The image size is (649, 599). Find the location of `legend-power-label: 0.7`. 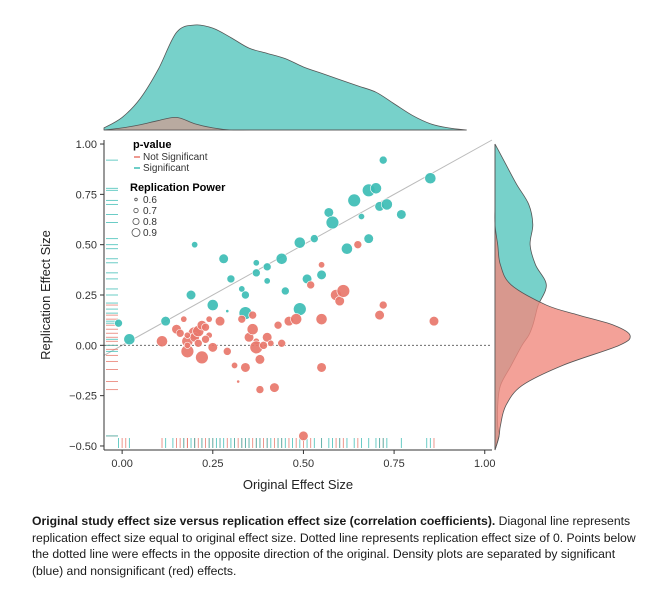

legend-power-label: 0.7 is located at coordinates (150, 211).